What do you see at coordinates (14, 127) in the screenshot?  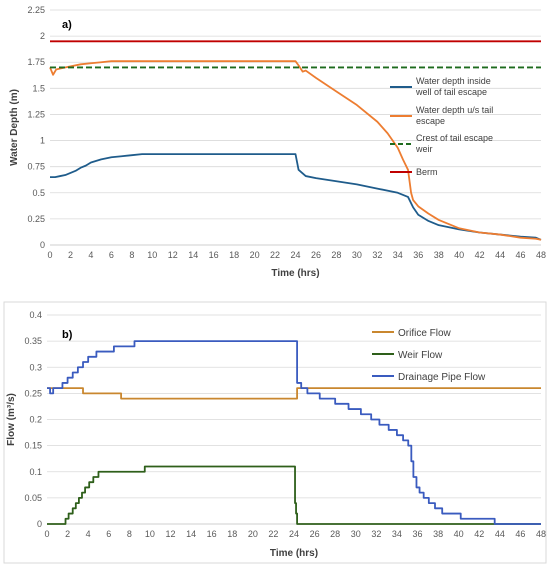 I see `chart-a-y-axis-title: Water Depth (m)` at bounding box center [14, 127].